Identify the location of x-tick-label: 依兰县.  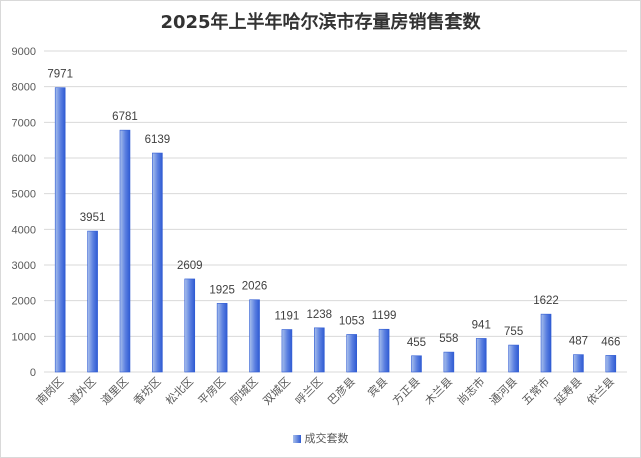
(600, 391).